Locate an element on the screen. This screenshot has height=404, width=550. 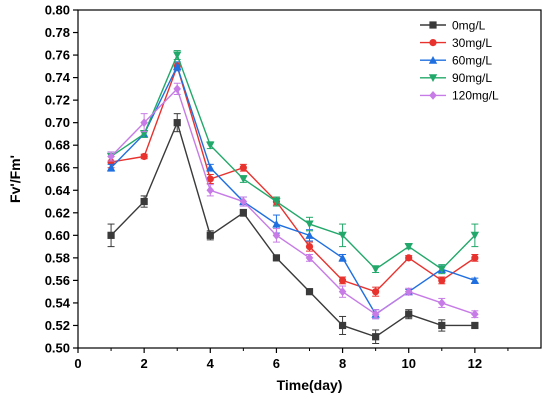
legend: 0mg/L 30mg/L 60mg/L 90mg/L 120mg/L is located at coordinates (472, 63).